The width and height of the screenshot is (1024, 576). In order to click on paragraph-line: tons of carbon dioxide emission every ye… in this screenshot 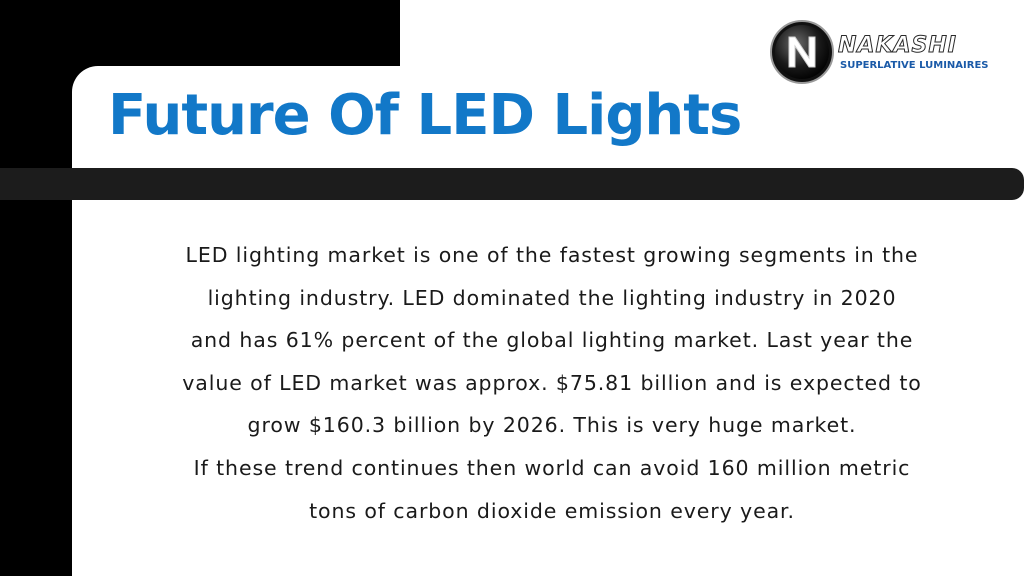, I will do `click(552, 510)`.